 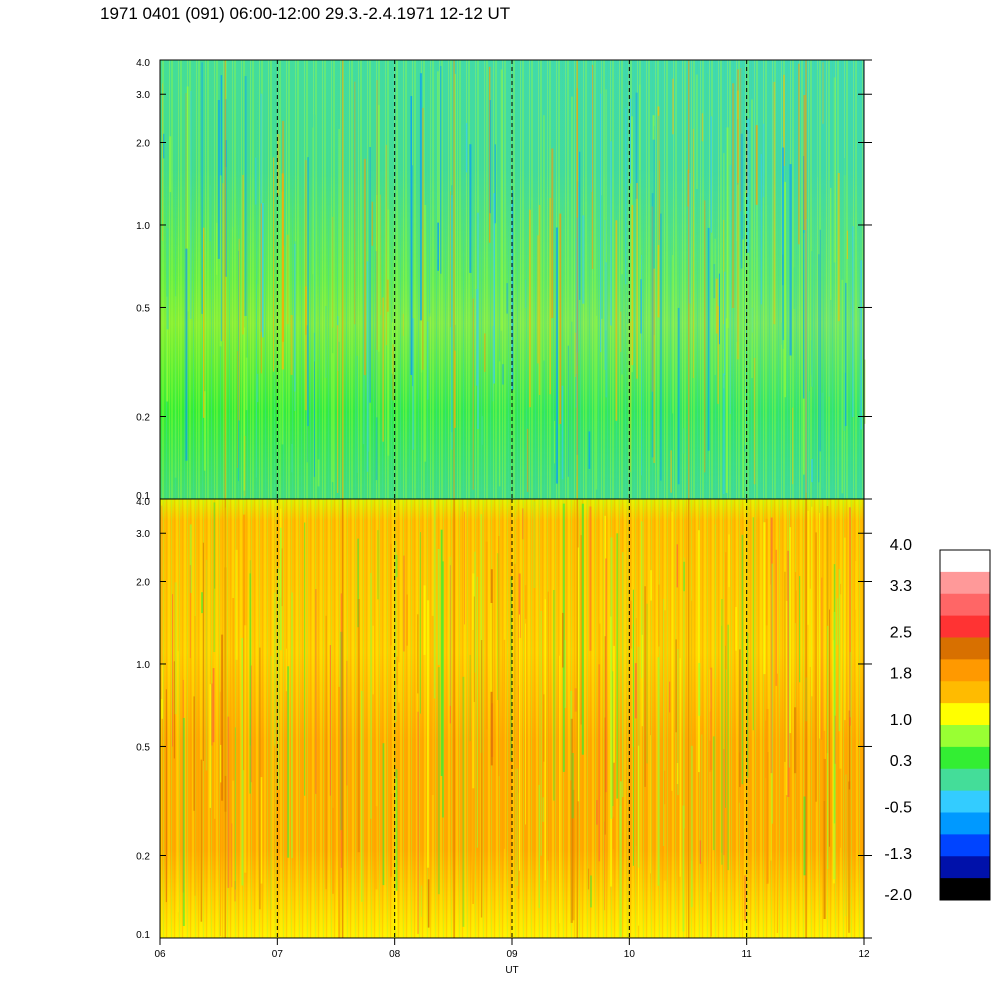 What do you see at coordinates (143, 143) in the screenshot?
I see `top-y-tick-label: 2.0` at bounding box center [143, 143].